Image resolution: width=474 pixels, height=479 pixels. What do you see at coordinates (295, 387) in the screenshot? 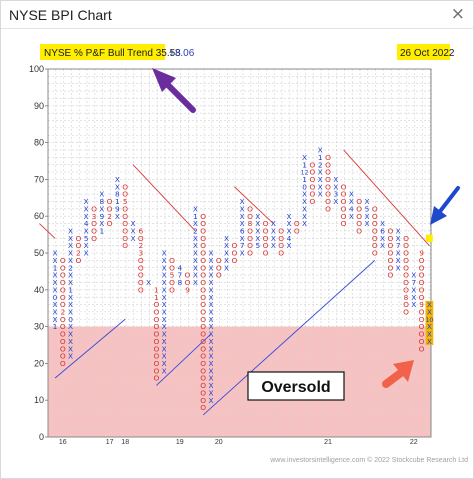
I see `oversold-label: Oversold` at bounding box center [295, 387].